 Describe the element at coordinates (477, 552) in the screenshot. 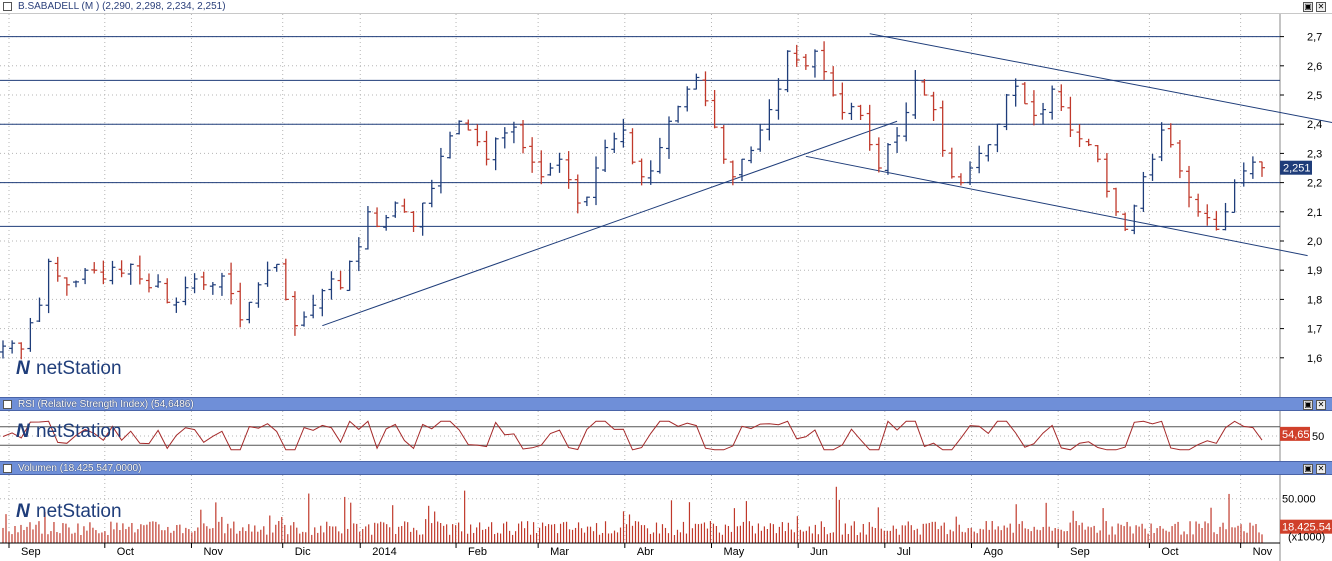

I see `x-tick-label: Feb` at that location.